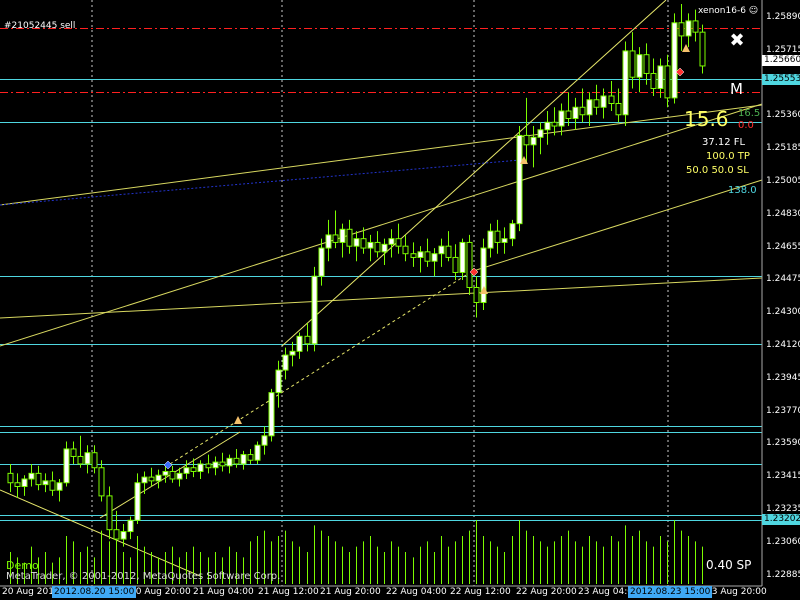 The image size is (800, 600). What do you see at coordinates (480, 592) in the screenshot?
I see `time-tick: 22 Aug 12:00` at bounding box center [480, 592].